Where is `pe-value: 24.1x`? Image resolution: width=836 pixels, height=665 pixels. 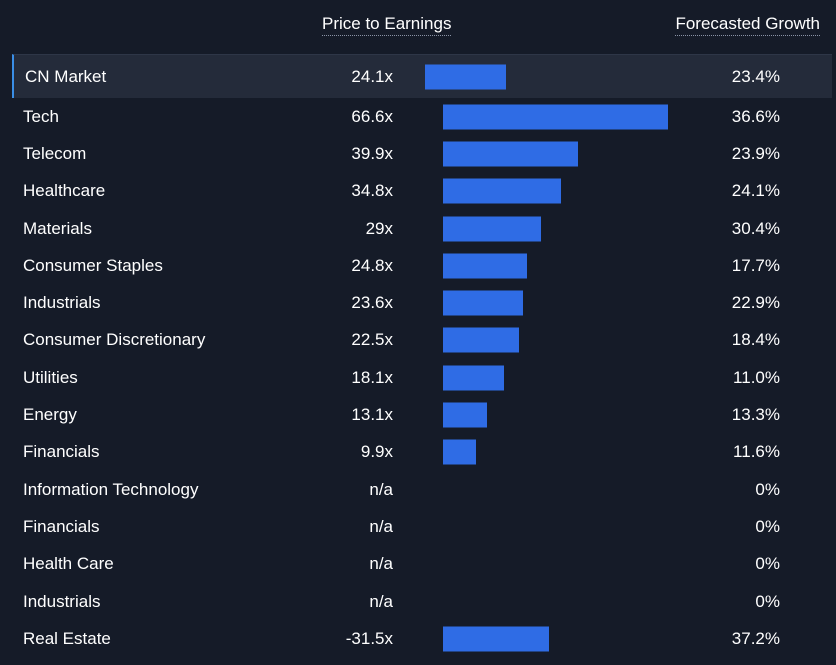
pe-value: 24.1x is located at coordinates (372, 76).